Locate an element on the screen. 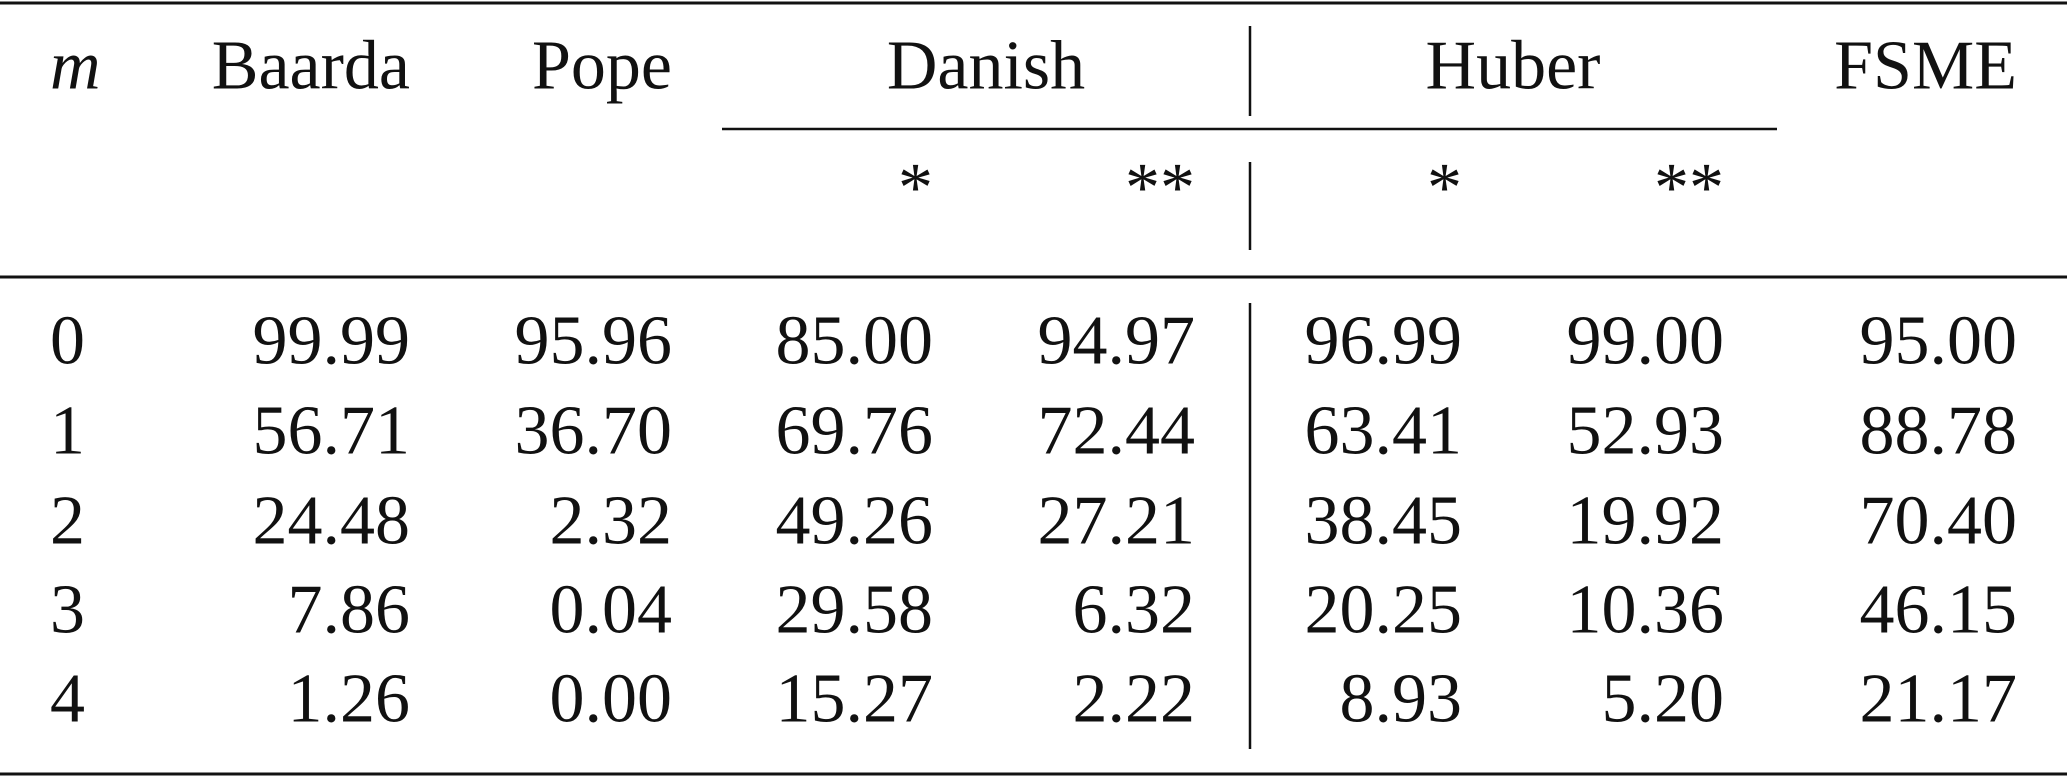 Image resolution: width=2067 pixels, height=777 pixels. cell: 95.96 is located at coordinates (594, 341).